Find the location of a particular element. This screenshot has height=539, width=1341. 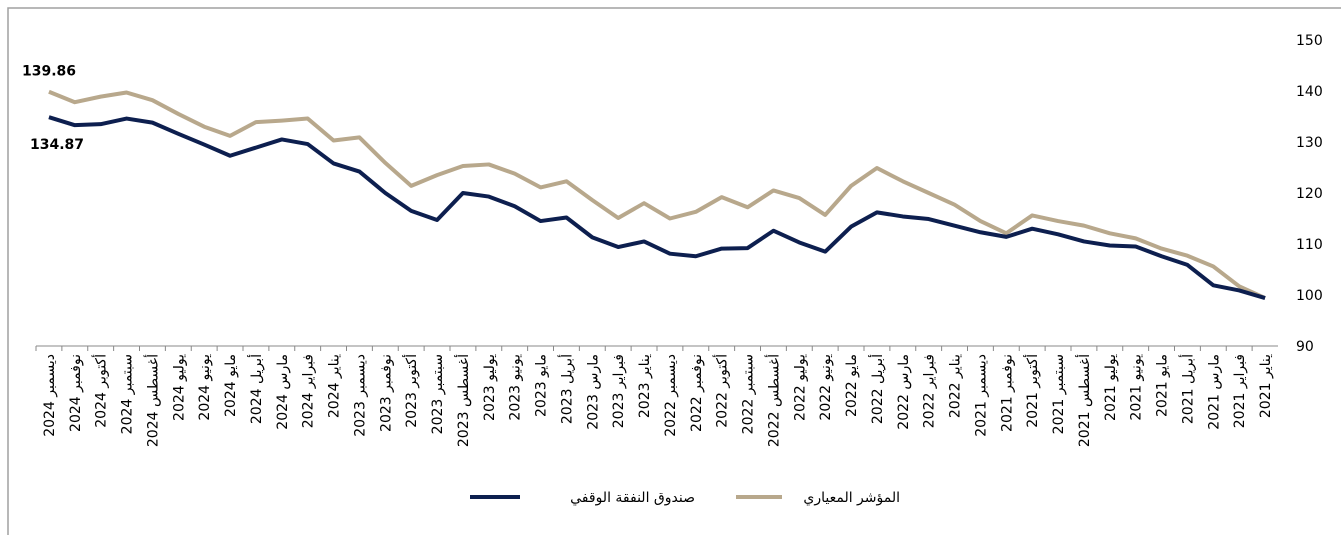

x-tick-label: يونيو 2024 is located at coordinates (205, 387).